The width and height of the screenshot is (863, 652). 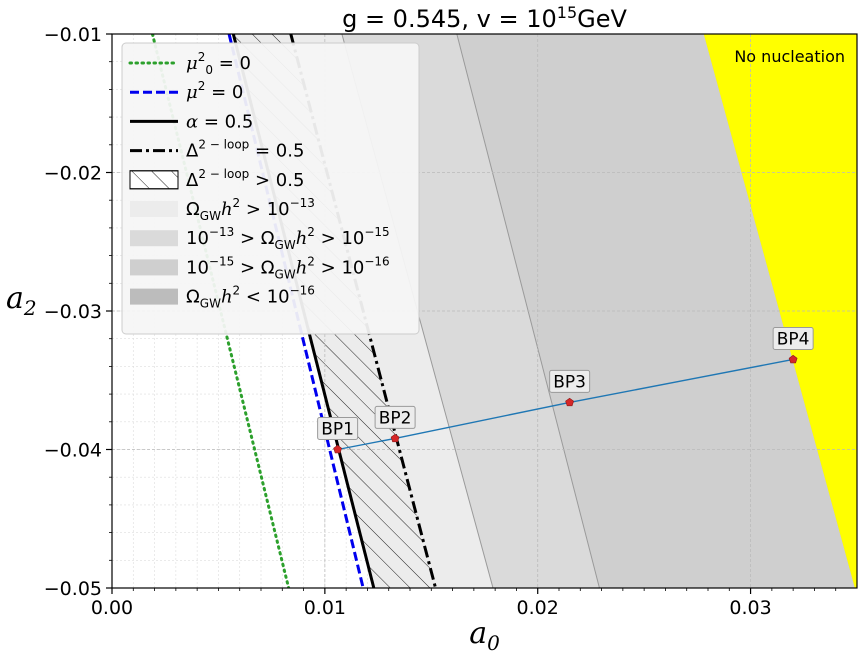 What do you see at coordinates (789, 56) in the screenshot?
I see `no-nucleation-label: No nucleation` at bounding box center [789, 56].